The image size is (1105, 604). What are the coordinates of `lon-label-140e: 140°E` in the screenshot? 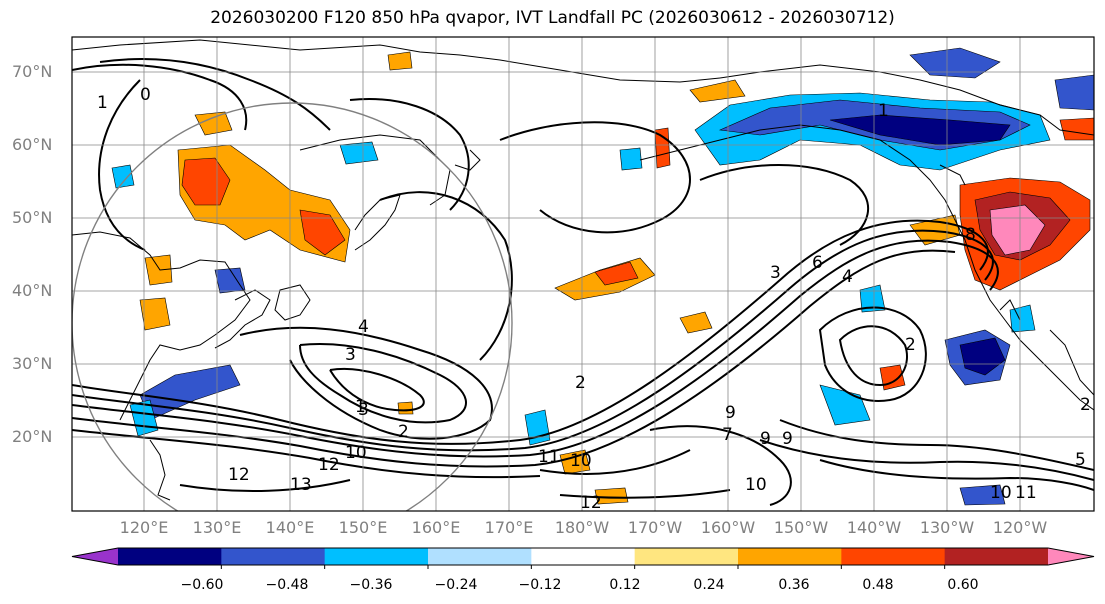 It's located at (290, 527).